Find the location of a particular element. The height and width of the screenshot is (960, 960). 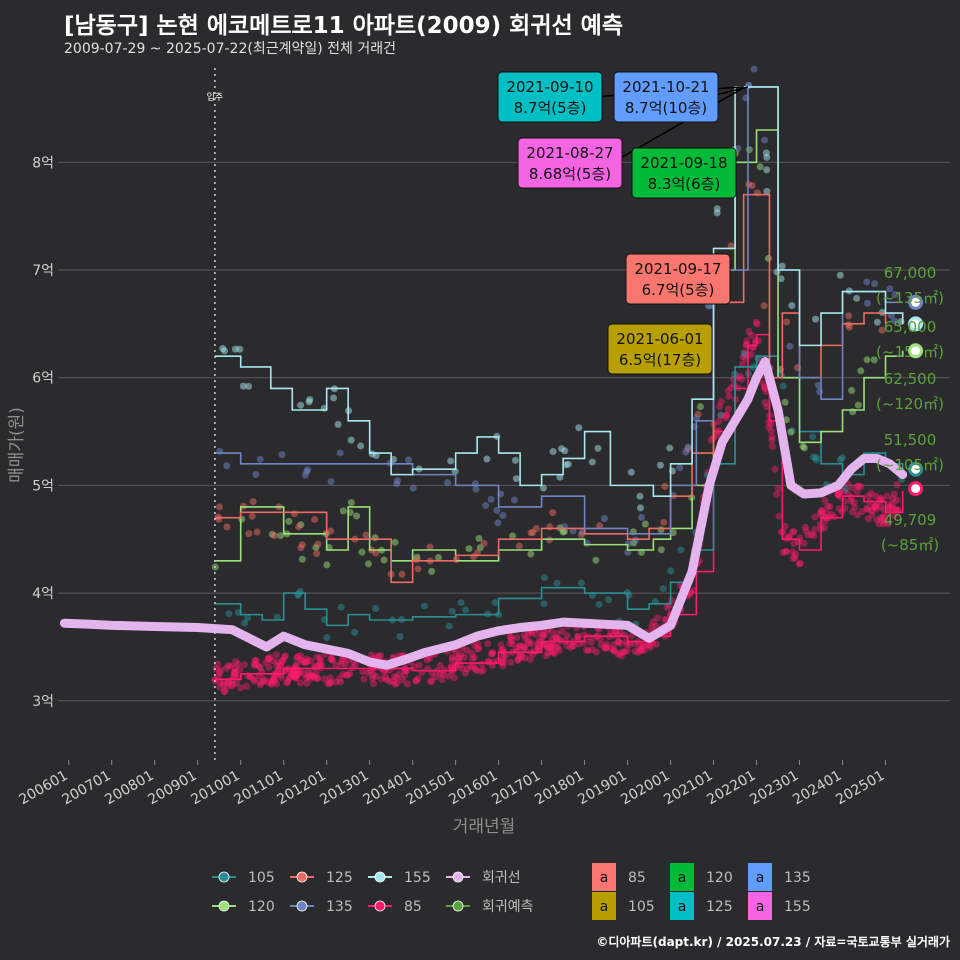

chart-title: [남동구] 논현 에코메트로11 아파트(2009) 회귀선 예측 is located at coordinates (343, 26).